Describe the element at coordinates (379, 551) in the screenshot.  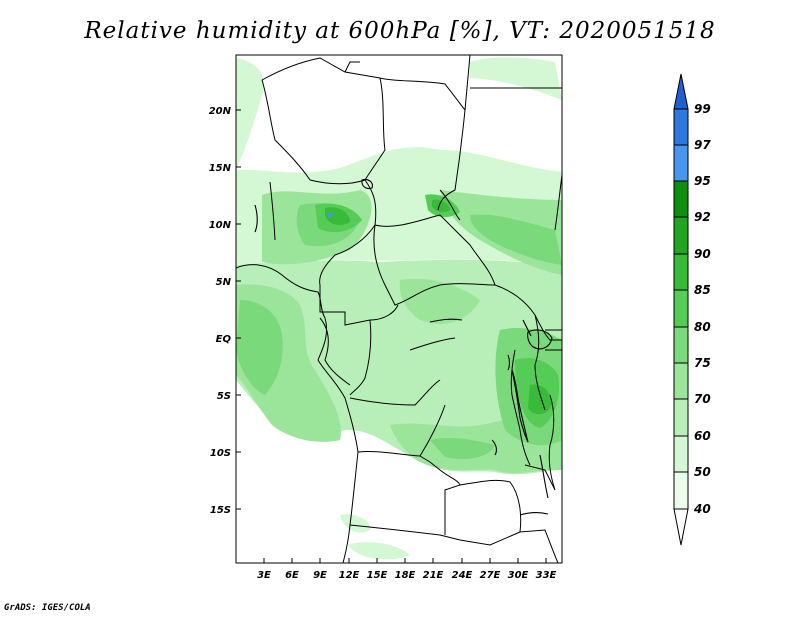
I see `field-band-50-sw` at that location.